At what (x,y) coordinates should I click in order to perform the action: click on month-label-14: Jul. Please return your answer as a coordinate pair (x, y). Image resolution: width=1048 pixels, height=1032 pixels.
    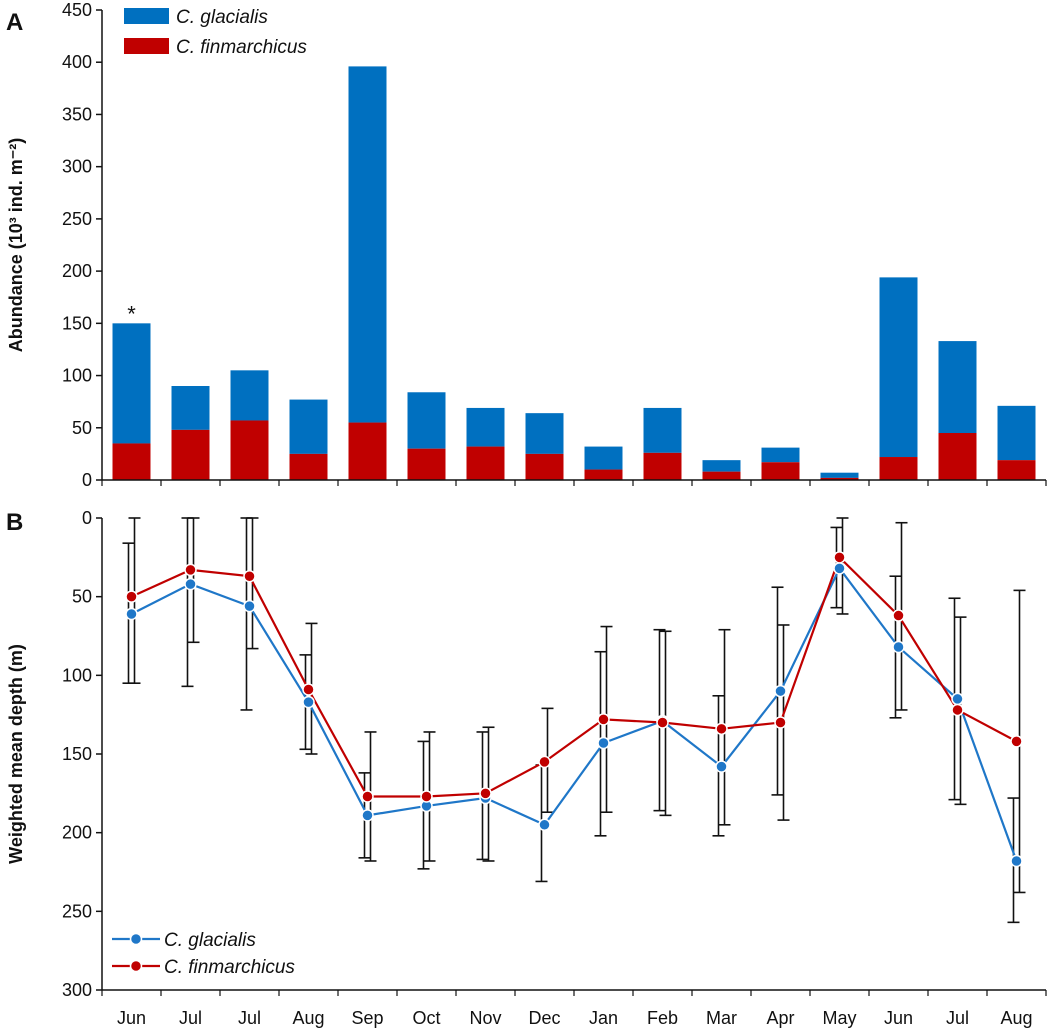
    Looking at the image, I should click on (957, 1018).